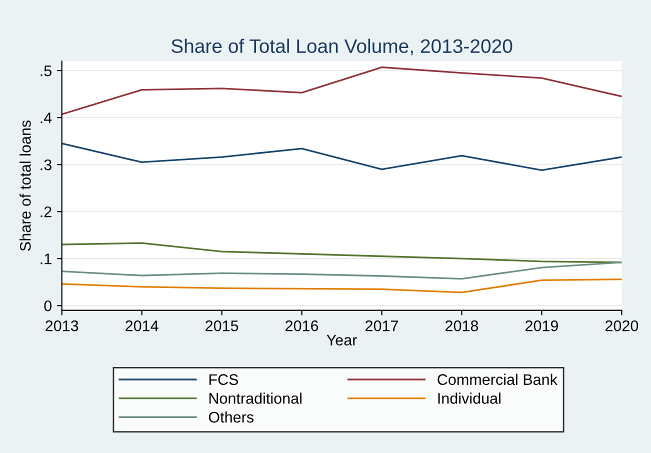 This screenshot has width=651, height=453. Describe the element at coordinates (25, 185) in the screenshot. I see `y-axis-title: Share of total loans` at that location.